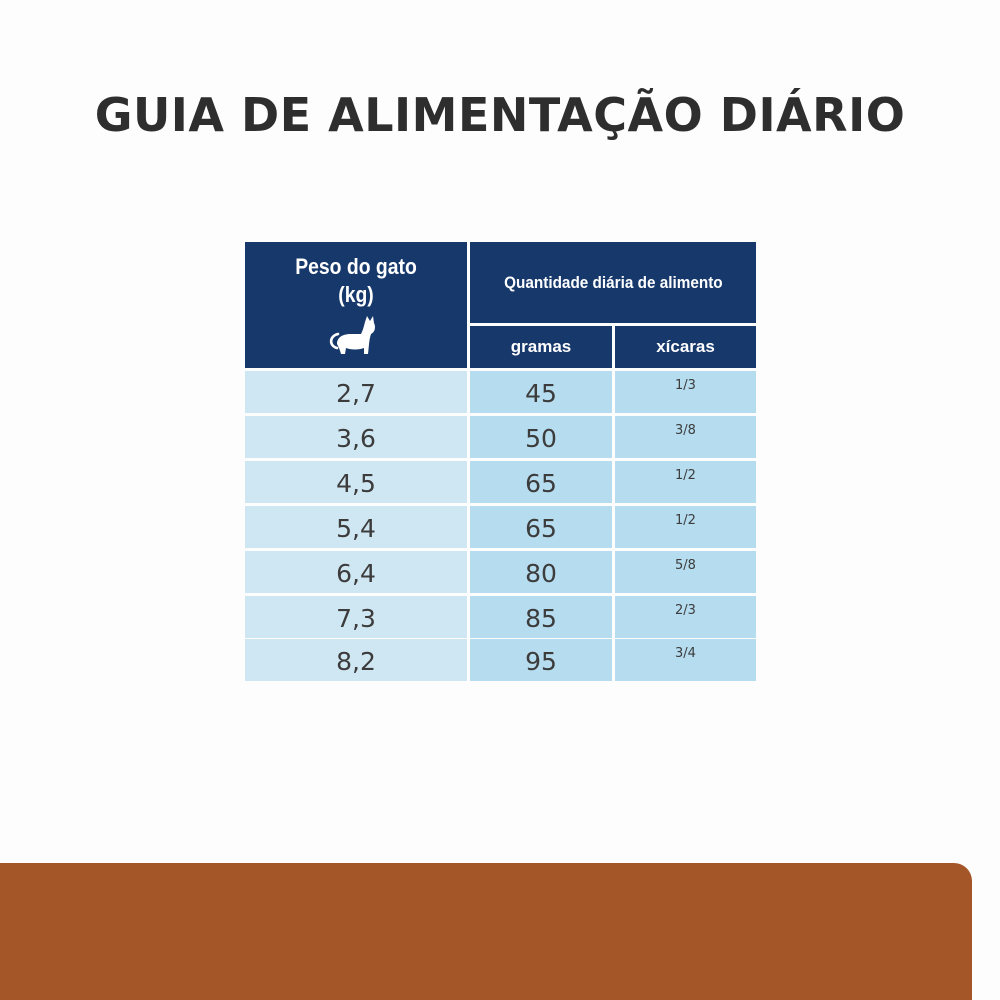  Describe the element at coordinates (541, 617) in the screenshot. I see `grams-cell: 85` at that location.